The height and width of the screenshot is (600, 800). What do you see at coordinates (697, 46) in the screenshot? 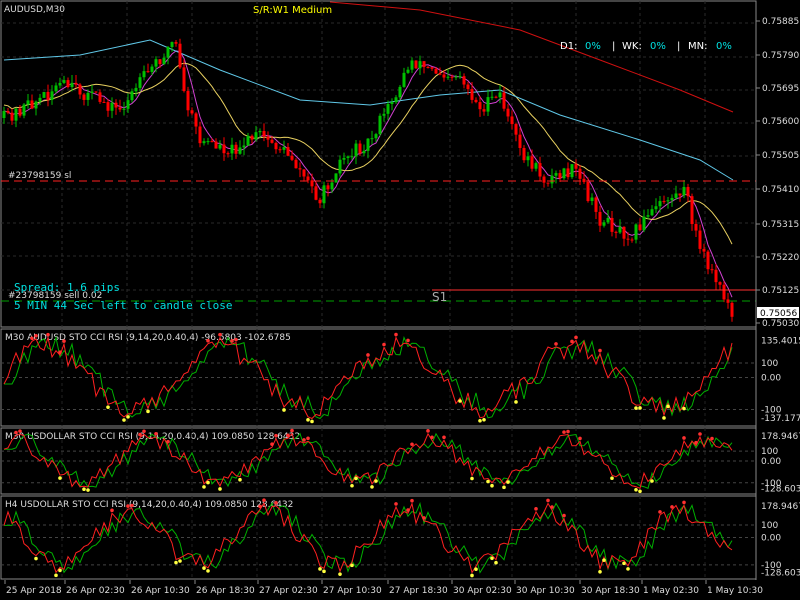
I see `mn-label: MN:` at bounding box center [697, 46].